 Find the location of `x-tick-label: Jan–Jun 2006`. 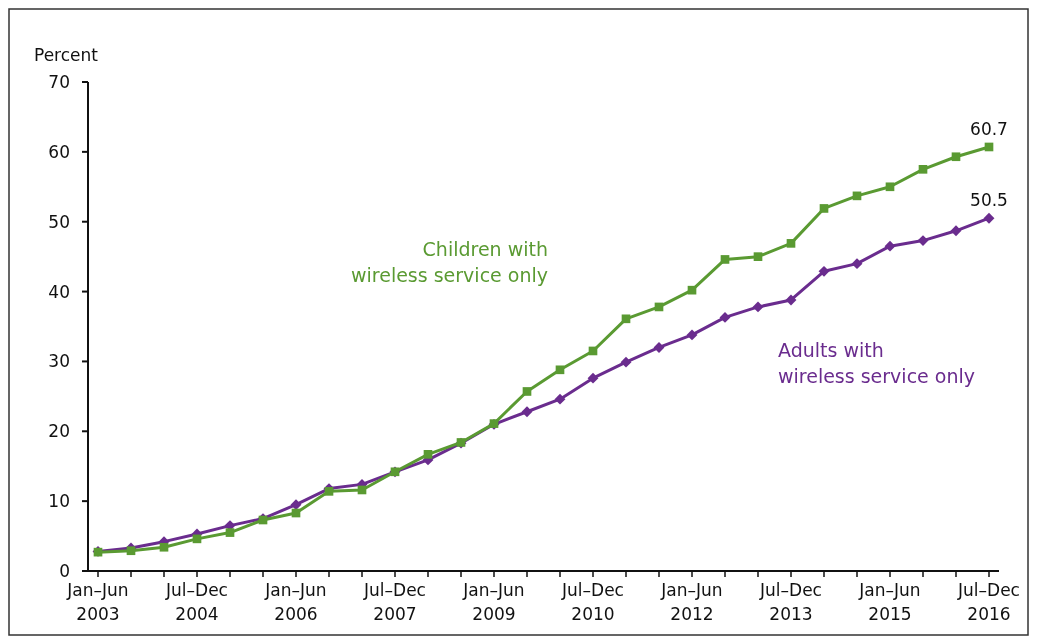

x-tick-label: Jan–Jun 2006 is located at coordinates (295, 602).